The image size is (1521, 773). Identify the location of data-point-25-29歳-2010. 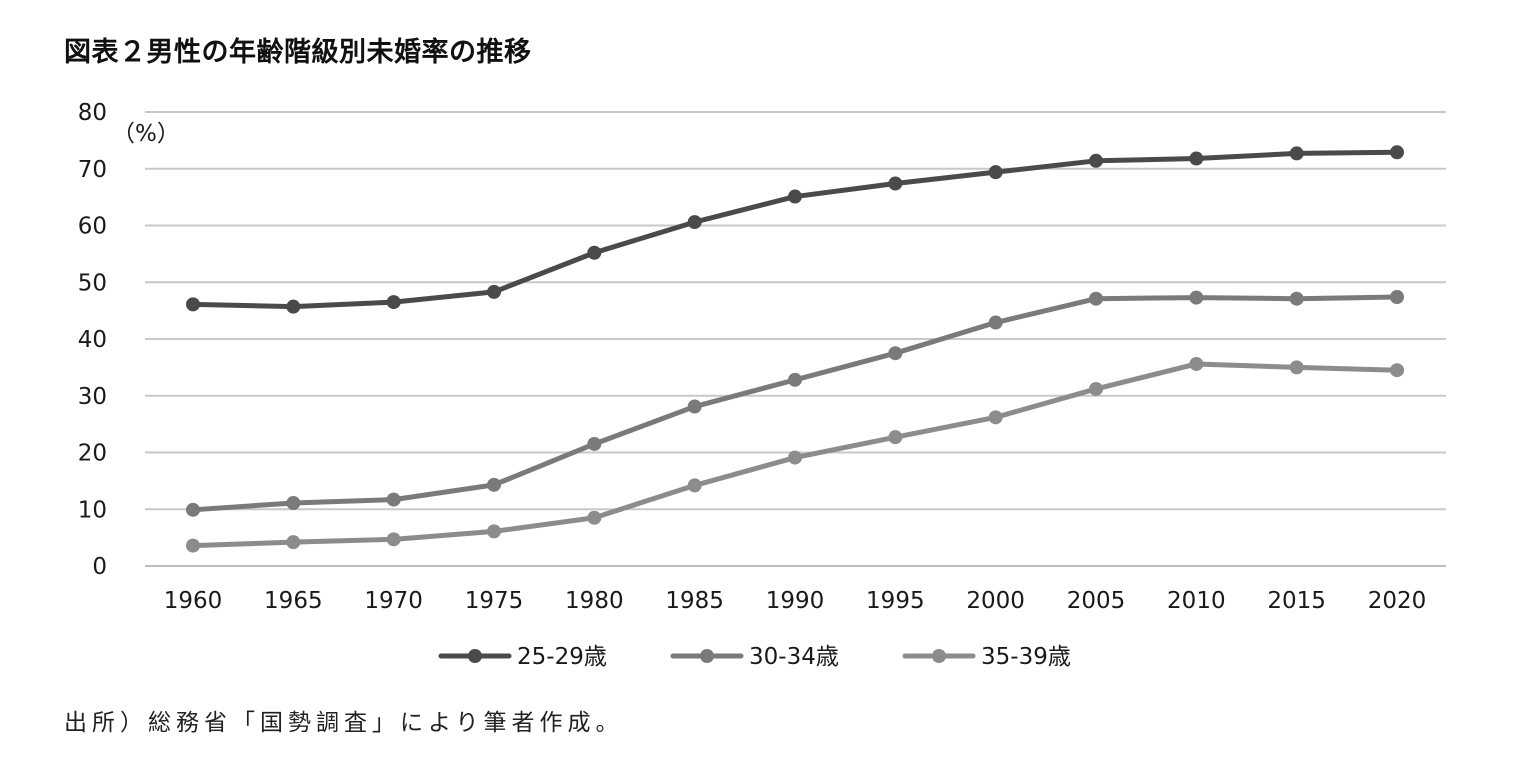
(1196, 158).